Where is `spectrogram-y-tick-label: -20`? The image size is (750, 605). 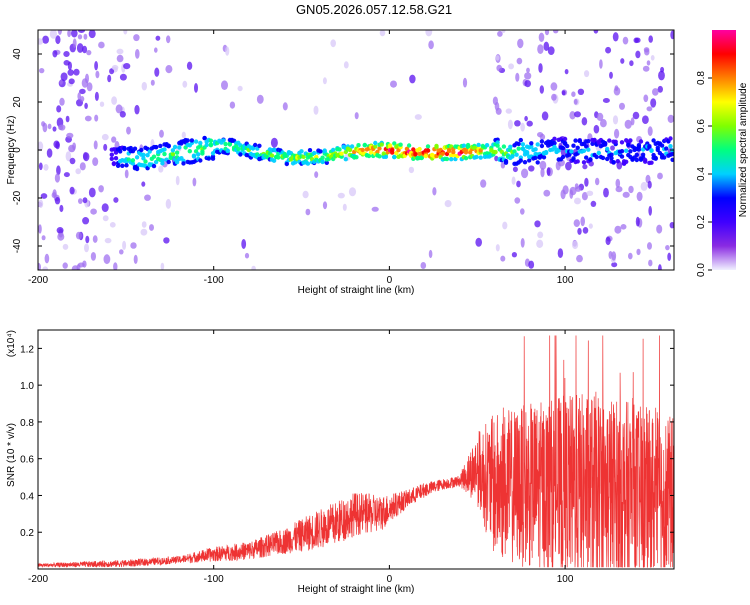
spectrogram-y-tick-label: -20 is located at coordinates (17, 197).